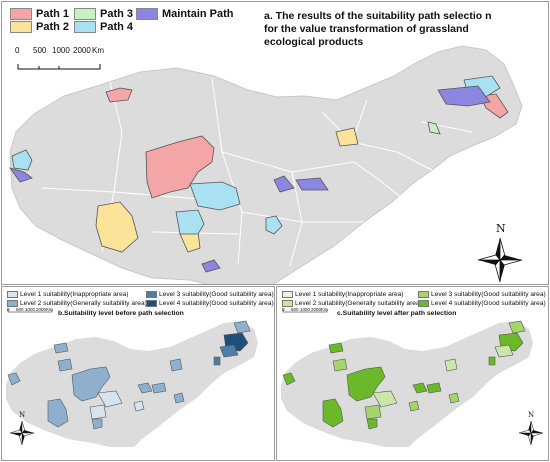 The image size is (550, 462). What do you see at coordinates (242, 327) in the screenshot?
I see `region-b-ne-top` at bounding box center [242, 327].